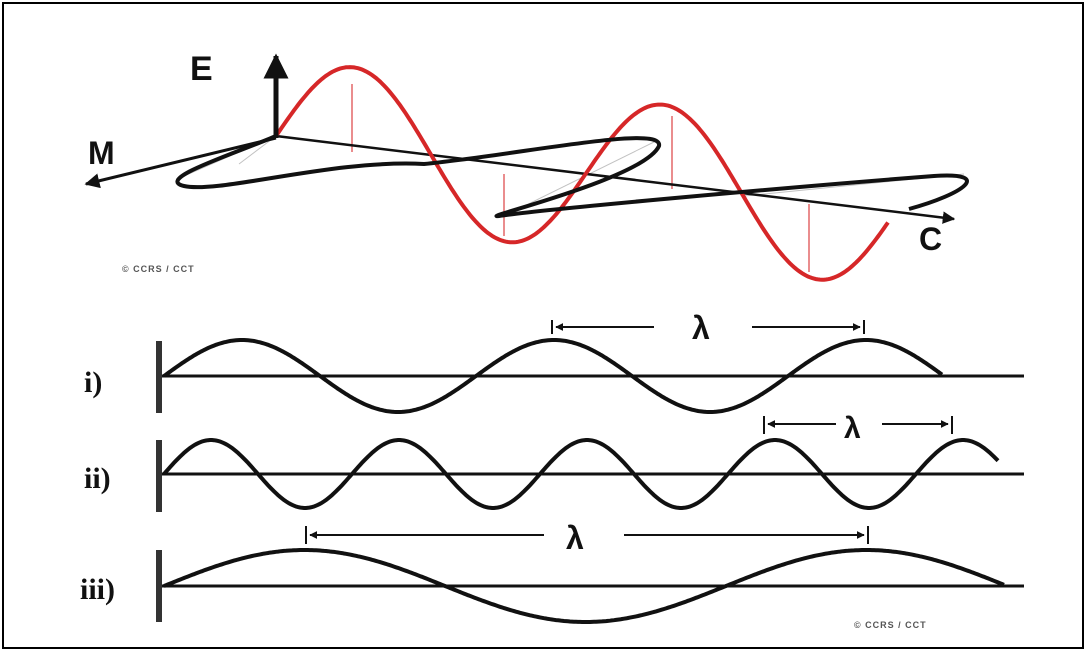 Image resolution: width=1089 pixels, height=655 pixels. What do you see at coordinates (930, 239) in the screenshot?
I see `label-propagation: C` at bounding box center [930, 239].